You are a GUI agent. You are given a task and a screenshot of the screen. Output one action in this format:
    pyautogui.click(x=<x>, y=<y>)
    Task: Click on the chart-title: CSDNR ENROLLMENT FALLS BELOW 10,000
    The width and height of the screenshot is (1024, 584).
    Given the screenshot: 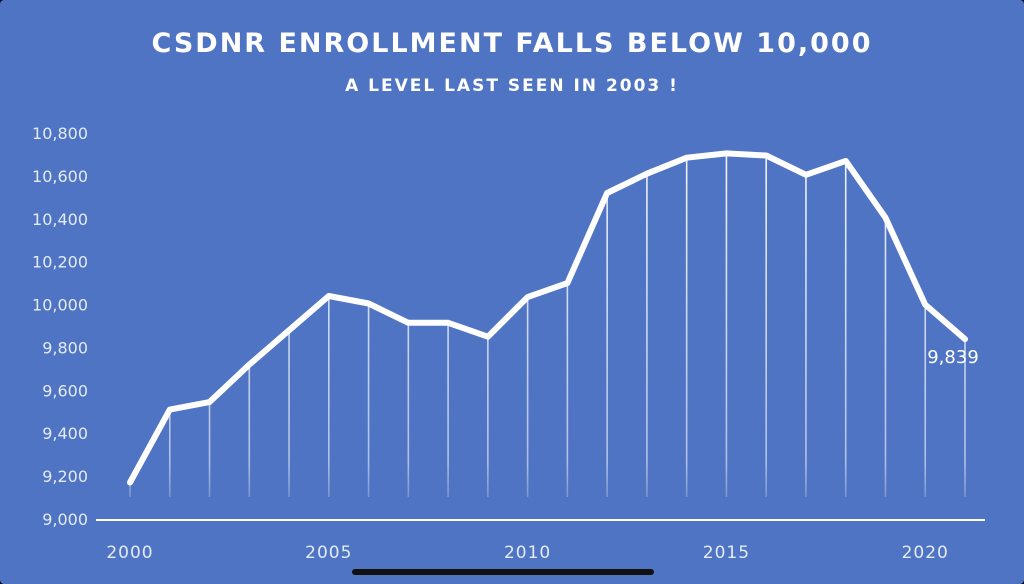 What is the action you would take?
    pyautogui.click(x=512, y=43)
    